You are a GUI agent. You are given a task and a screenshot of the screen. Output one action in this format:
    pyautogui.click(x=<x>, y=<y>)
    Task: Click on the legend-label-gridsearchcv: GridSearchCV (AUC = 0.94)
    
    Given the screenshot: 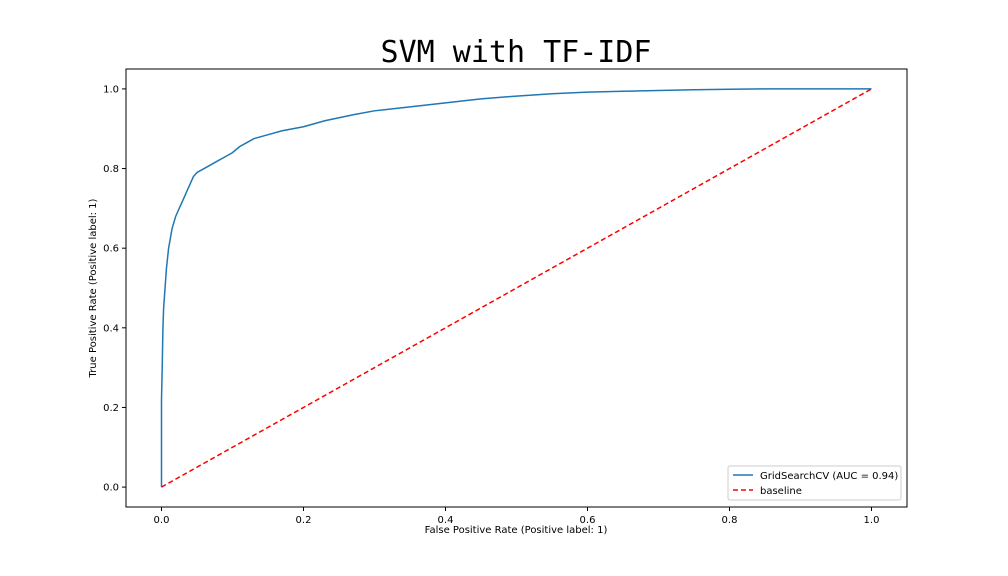 What is the action you would take?
    pyautogui.click(x=829, y=476)
    